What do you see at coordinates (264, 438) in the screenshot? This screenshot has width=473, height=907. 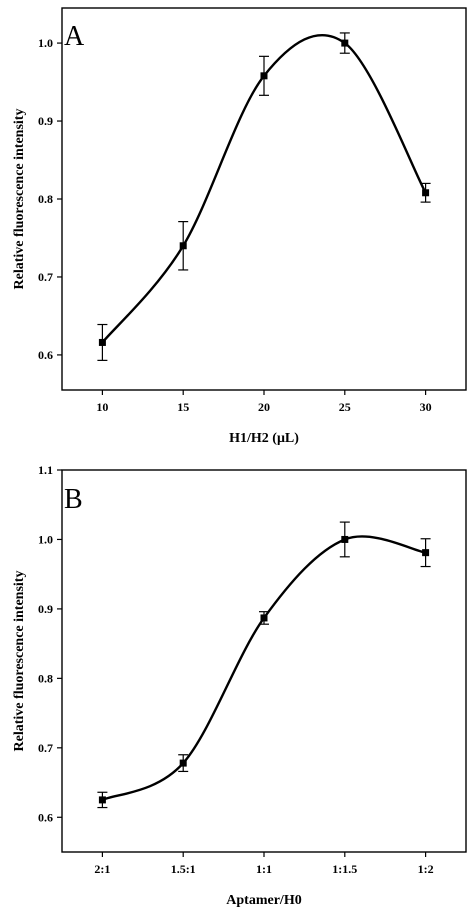 I see `x-axis-title-a: H1/H2 (μL)` at bounding box center [264, 438].